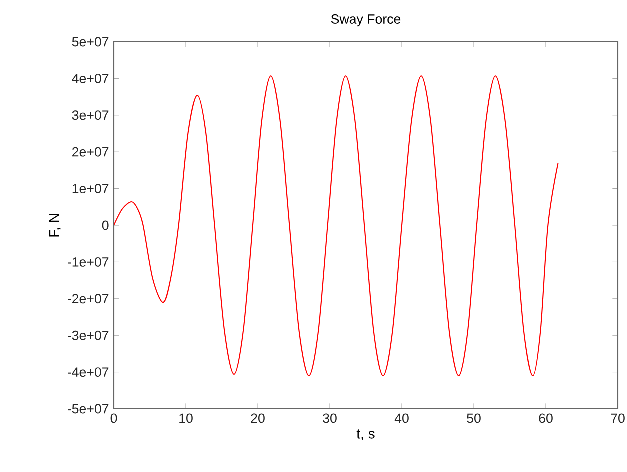 The width and height of the screenshot is (627, 472). Describe the element at coordinates (474, 419) in the screenshot. I see `x-tick-label: 50` at that location.